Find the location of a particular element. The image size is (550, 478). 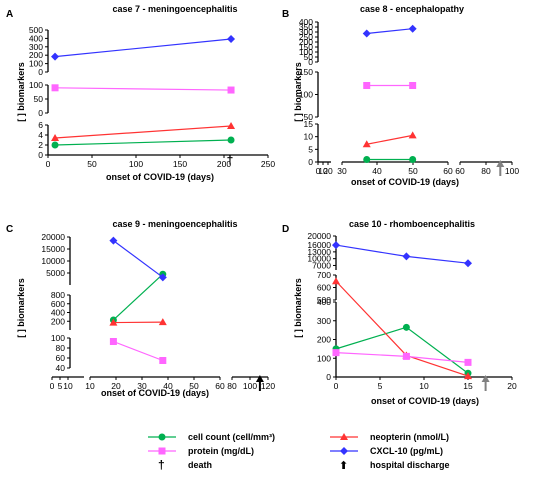

panel-b-ytick-label: 10 is located at coordinates (309, 137).